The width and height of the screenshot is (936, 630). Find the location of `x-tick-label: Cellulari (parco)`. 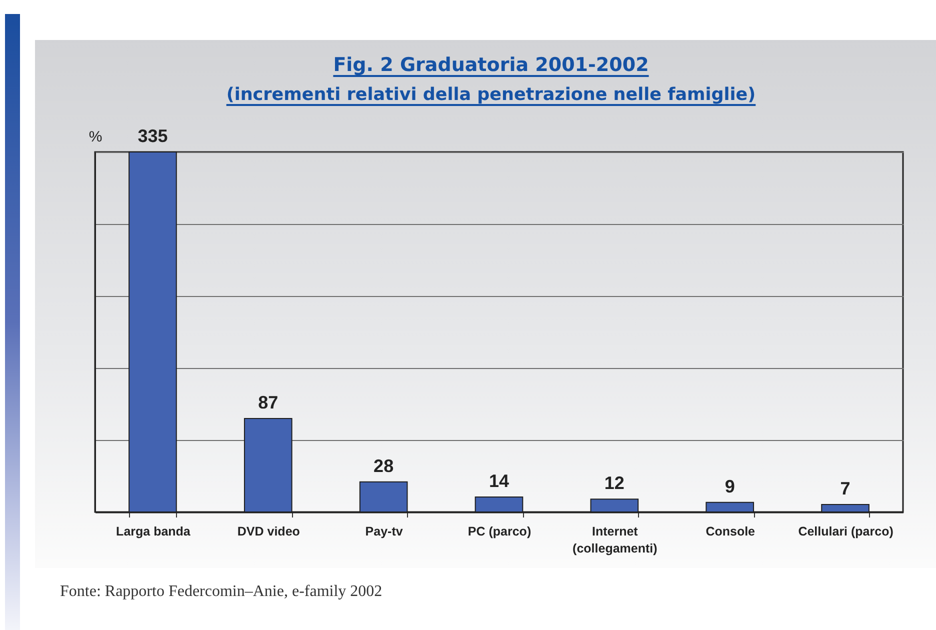

x-tick-label: Cellulari (parco) is located at coordinates (846, 531).